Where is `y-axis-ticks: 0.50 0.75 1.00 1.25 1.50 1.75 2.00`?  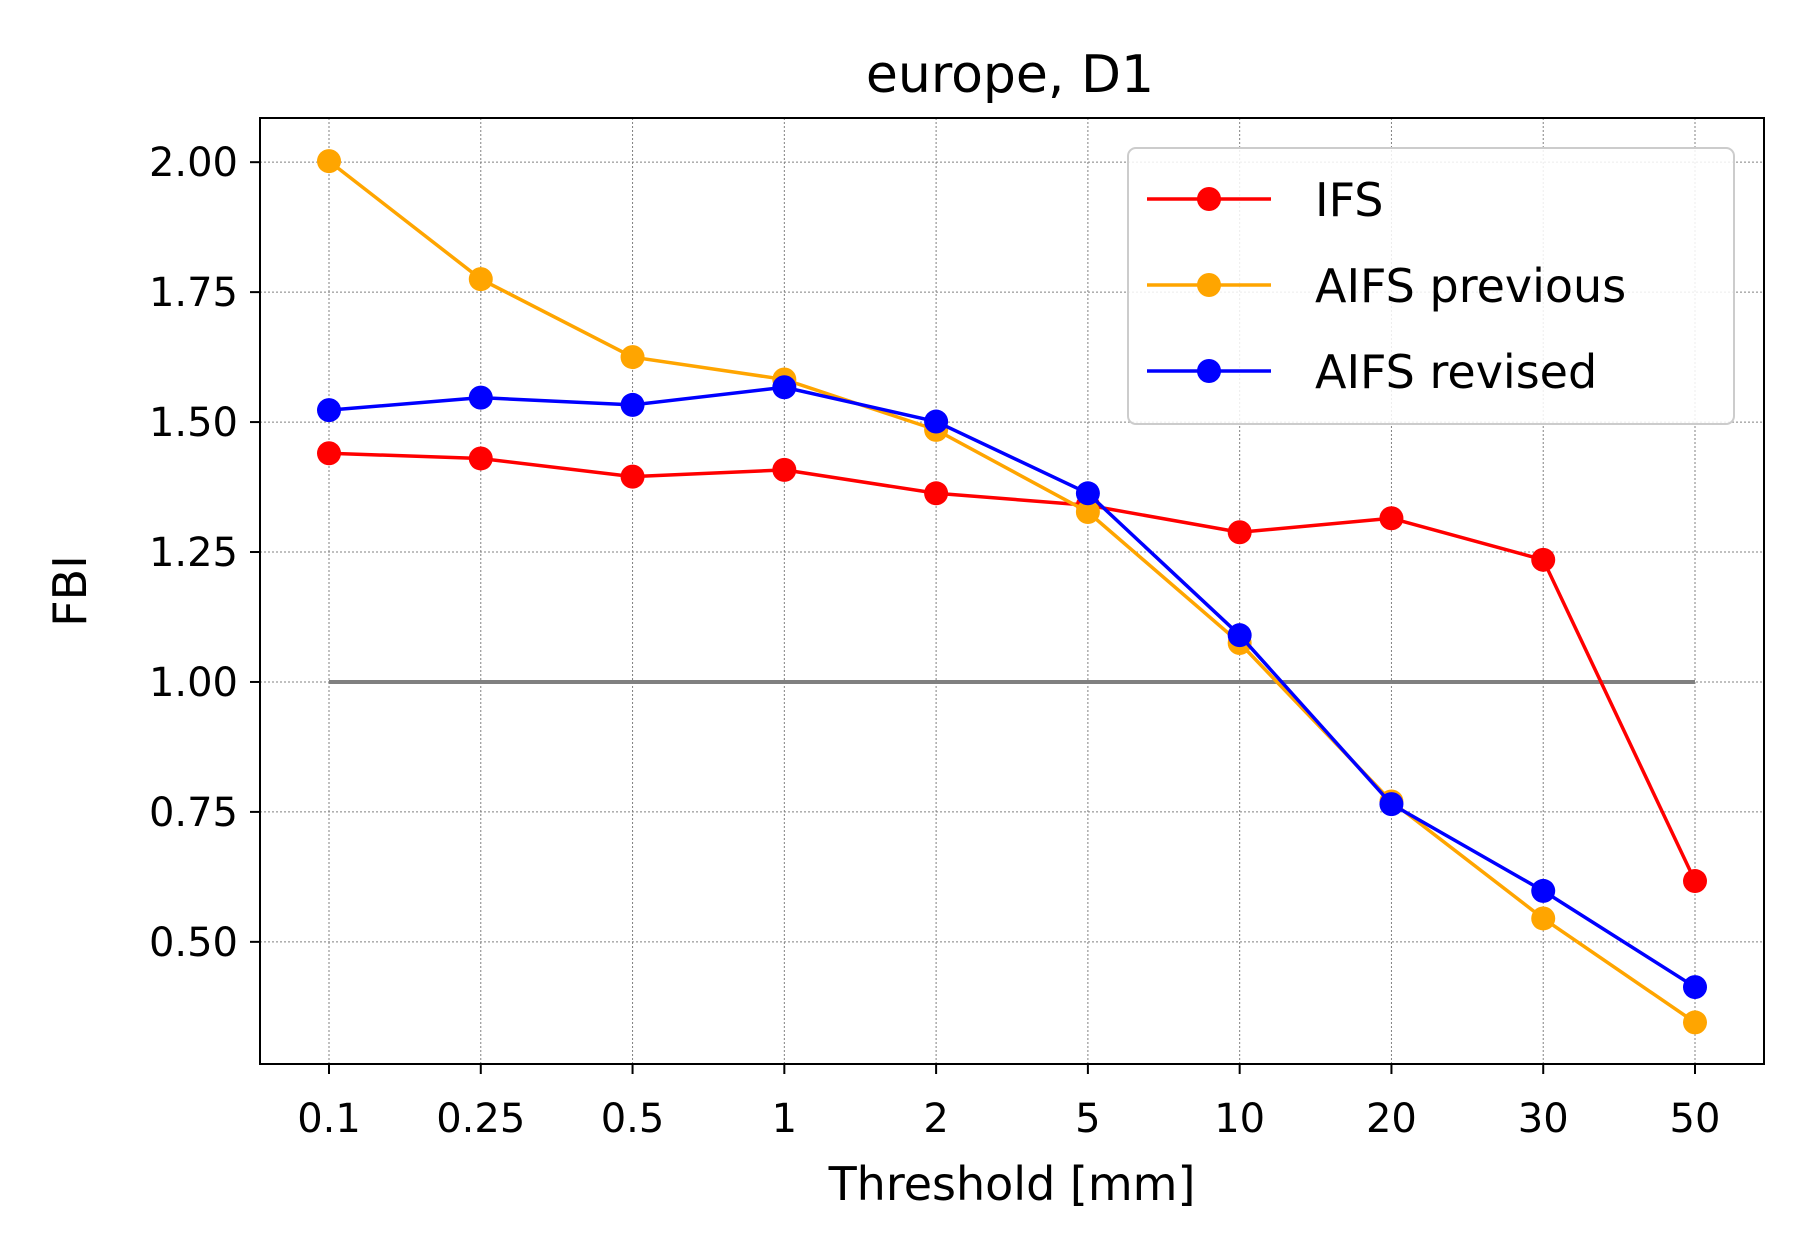 y-axis-ticks: 0.50 0.75 1.00 1.25 1.50 1.75 2.00 is located at coordinates (204, 553).